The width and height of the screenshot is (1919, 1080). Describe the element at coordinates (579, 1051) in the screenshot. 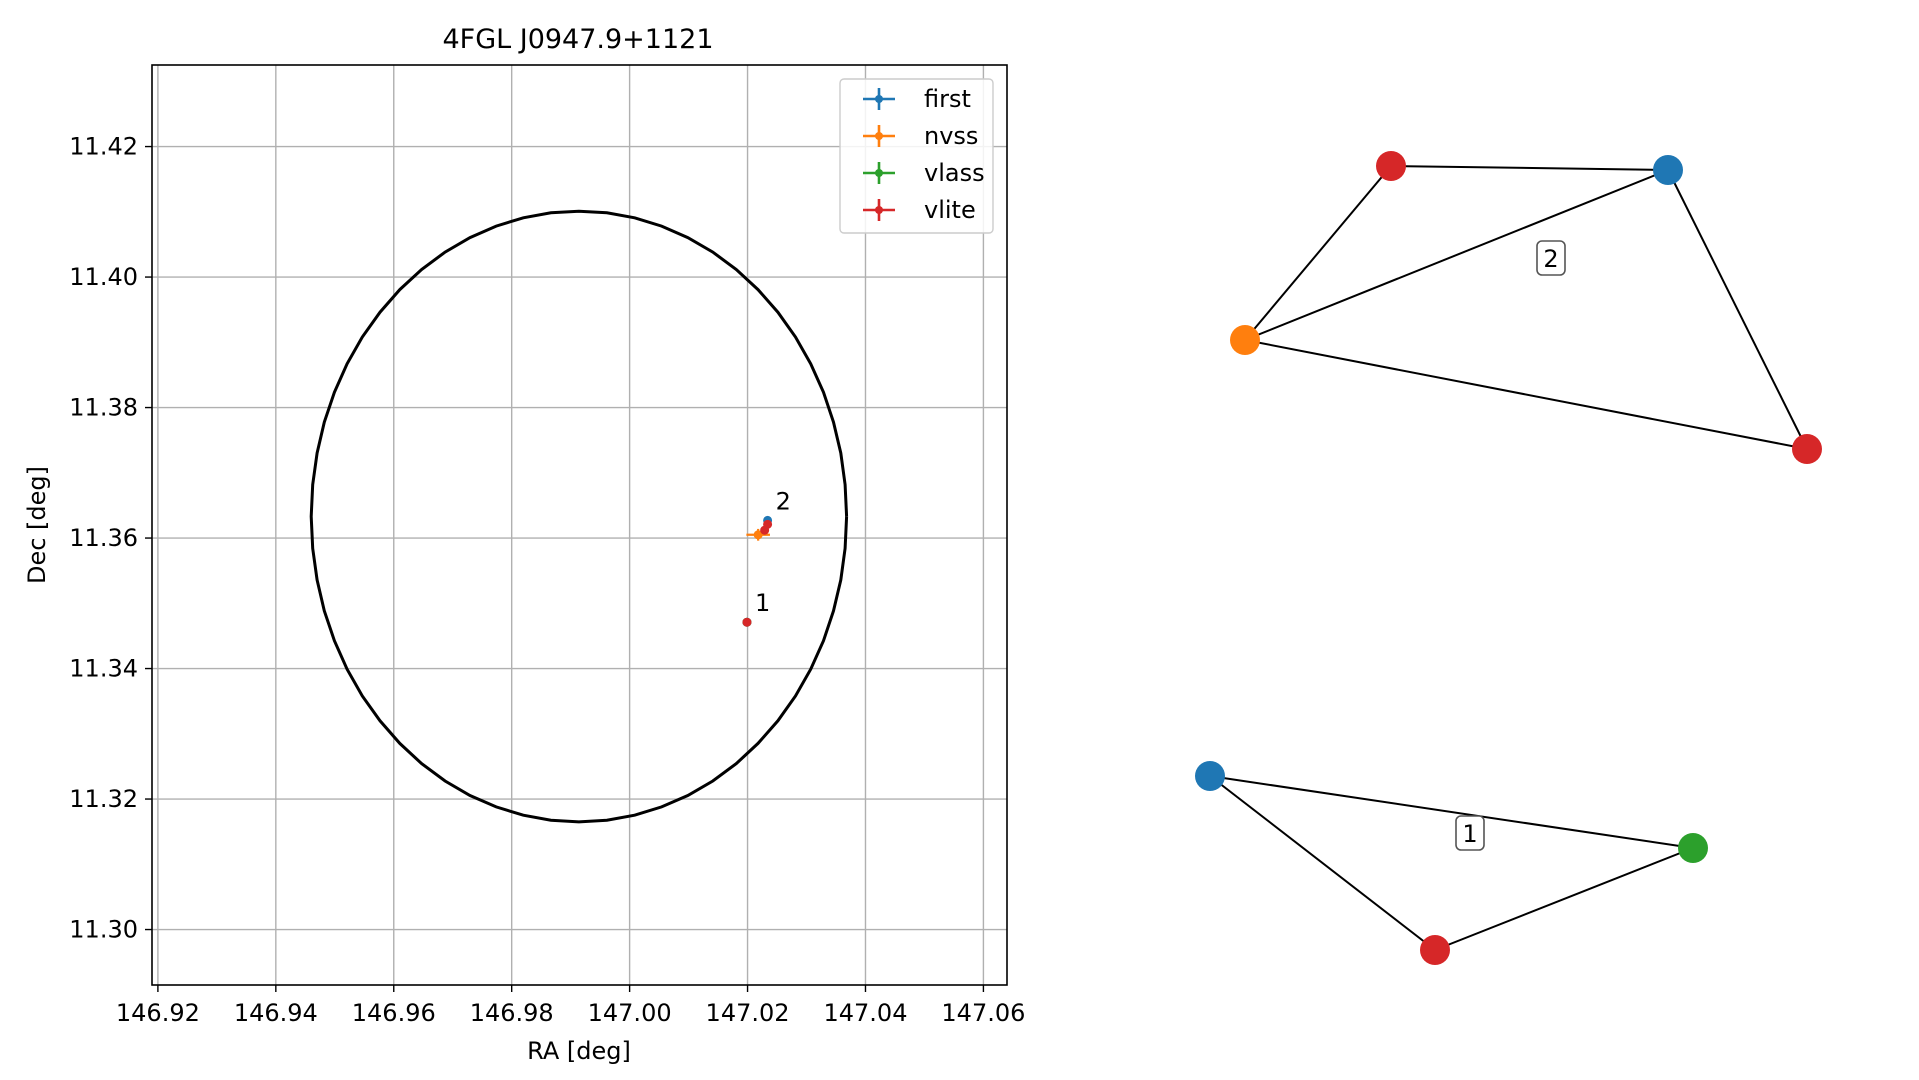

I see `x-axis-label: RA [deg]` at that location.